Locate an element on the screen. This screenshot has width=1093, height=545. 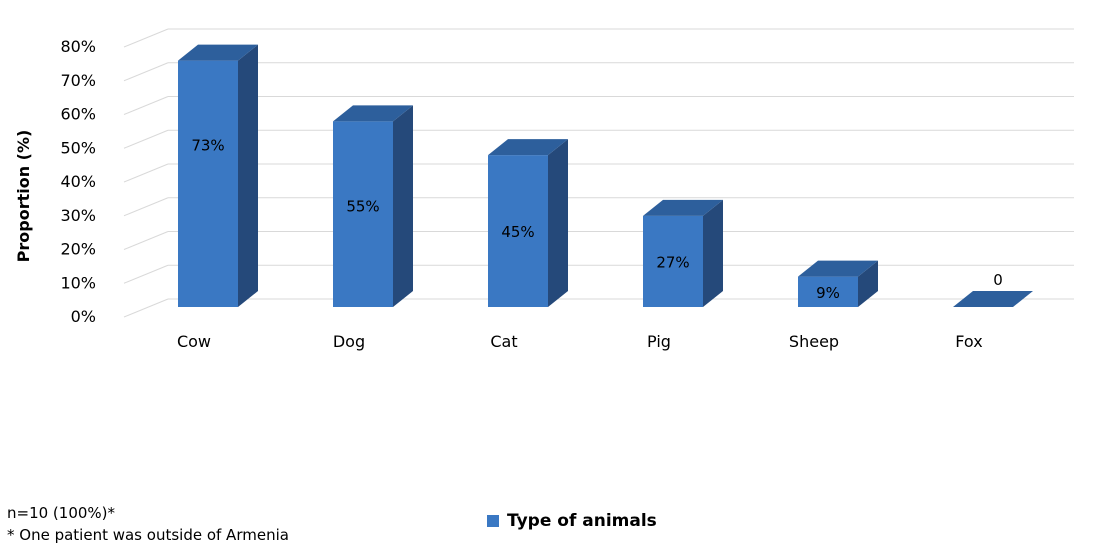
bar: 45% is located at coordinates (528, 223).